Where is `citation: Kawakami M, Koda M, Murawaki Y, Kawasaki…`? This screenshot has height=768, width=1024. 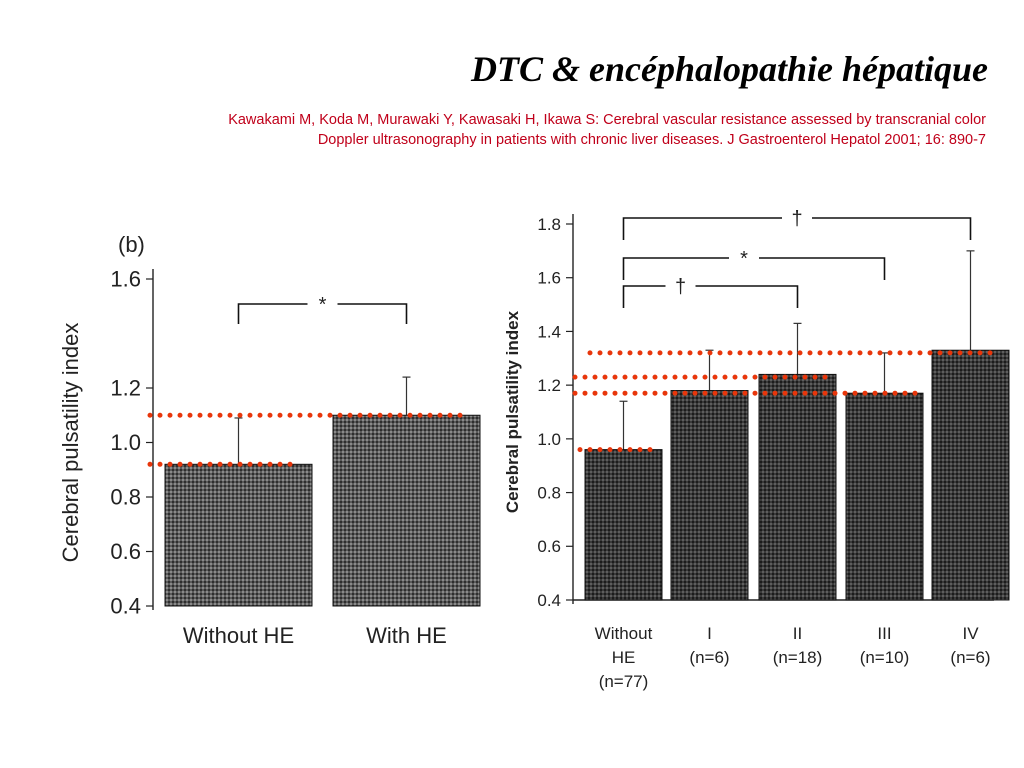
citation: Kawakami M, Koda M, Murawaki Y, Kawasaki… is located at coordinates (526, 130).